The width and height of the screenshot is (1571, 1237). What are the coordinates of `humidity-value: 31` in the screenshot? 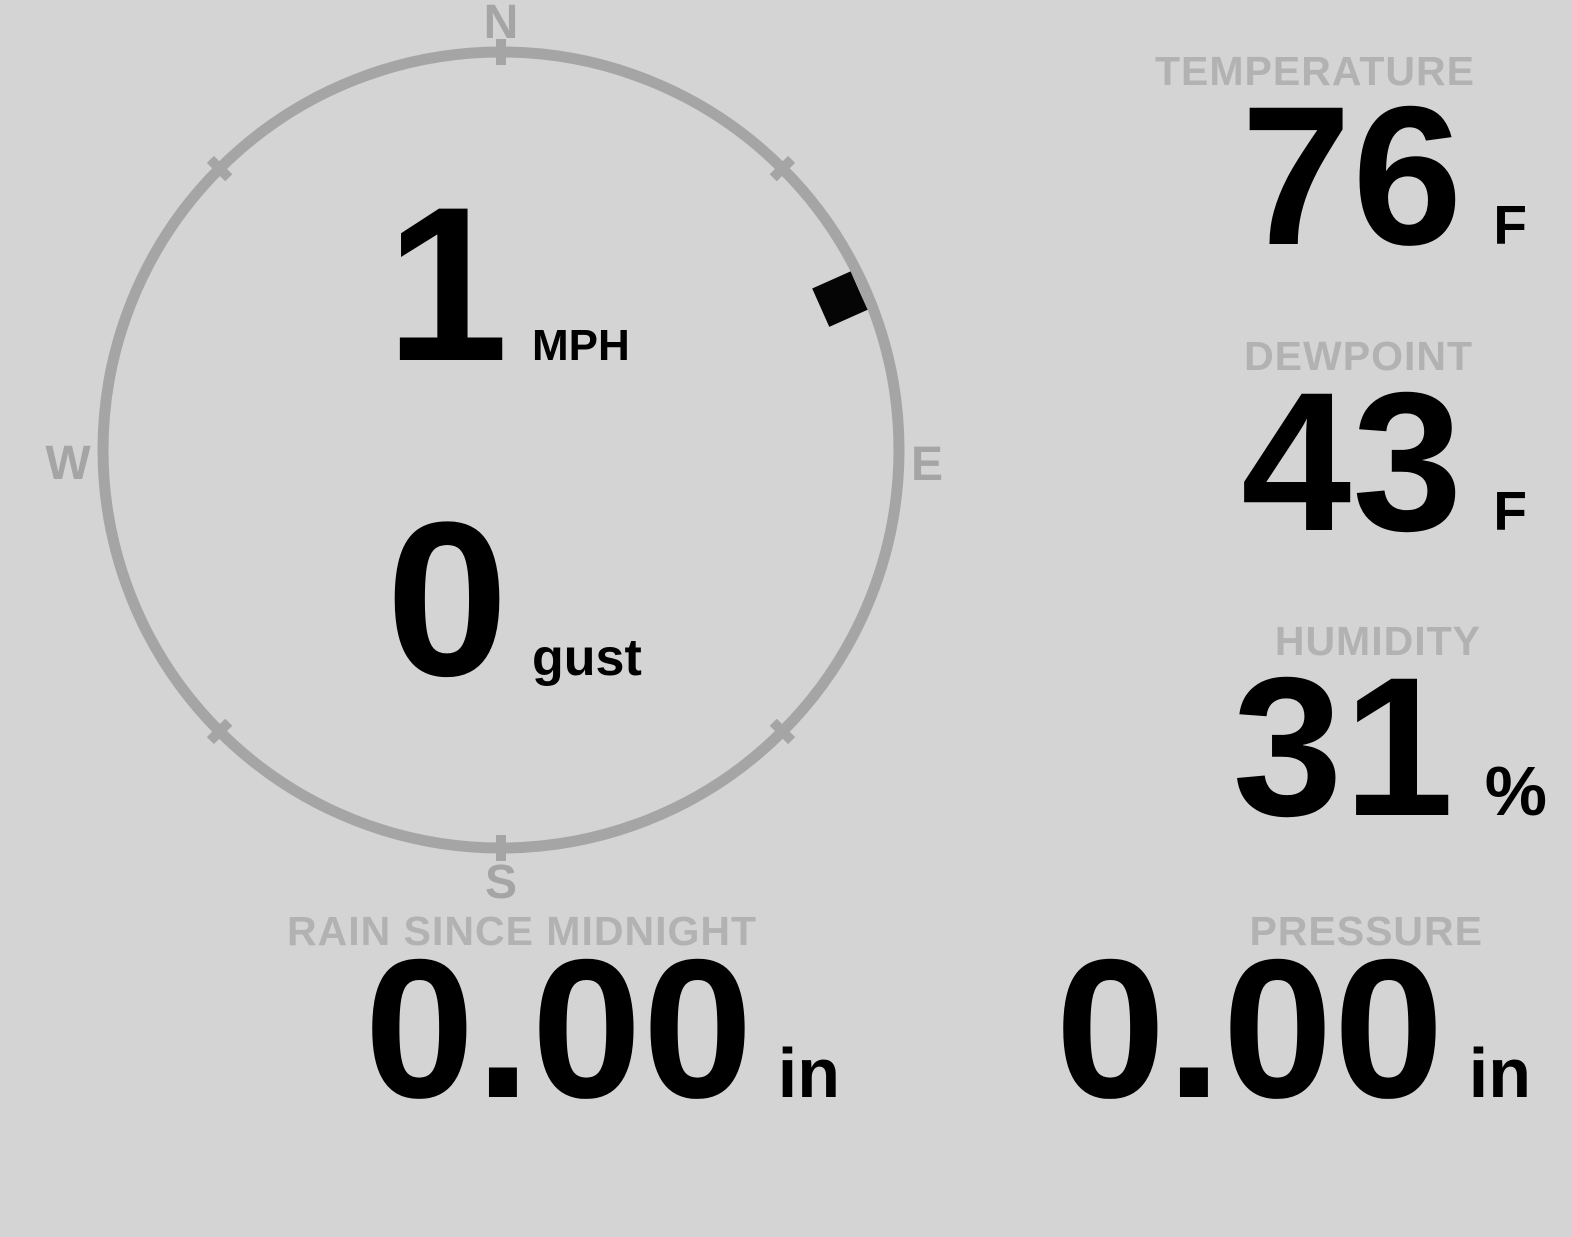 It's located at (1343, 746).